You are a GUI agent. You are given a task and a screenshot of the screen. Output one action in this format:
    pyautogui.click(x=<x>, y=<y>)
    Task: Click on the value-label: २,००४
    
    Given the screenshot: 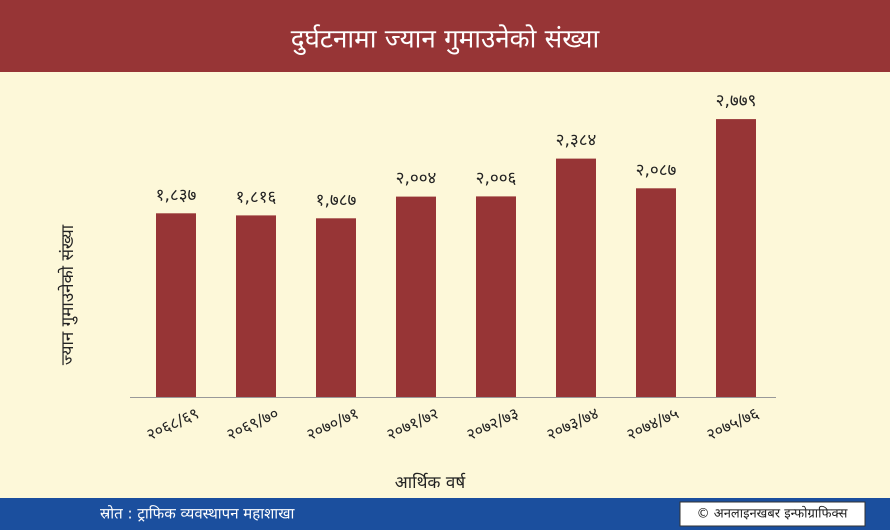 What is the action you would take?
    pyautogui.click(x=416, y=179)
    